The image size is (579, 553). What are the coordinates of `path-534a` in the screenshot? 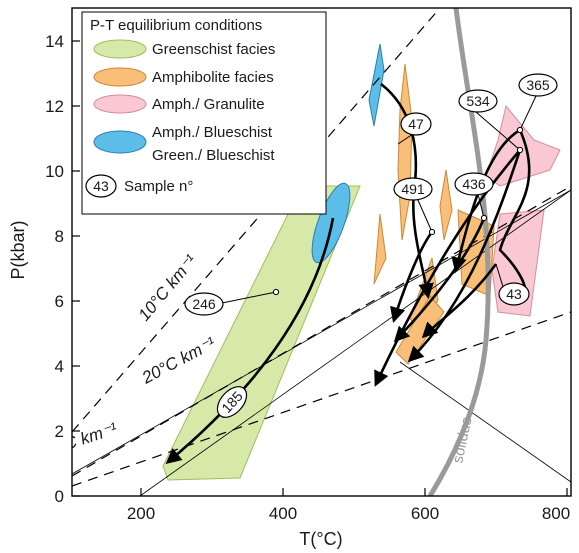 It's located at (447, 268).